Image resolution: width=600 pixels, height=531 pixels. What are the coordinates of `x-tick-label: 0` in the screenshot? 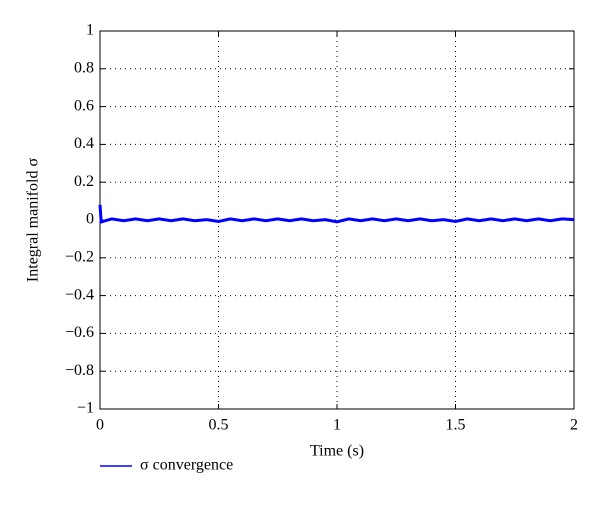 It's located at (100, 425).